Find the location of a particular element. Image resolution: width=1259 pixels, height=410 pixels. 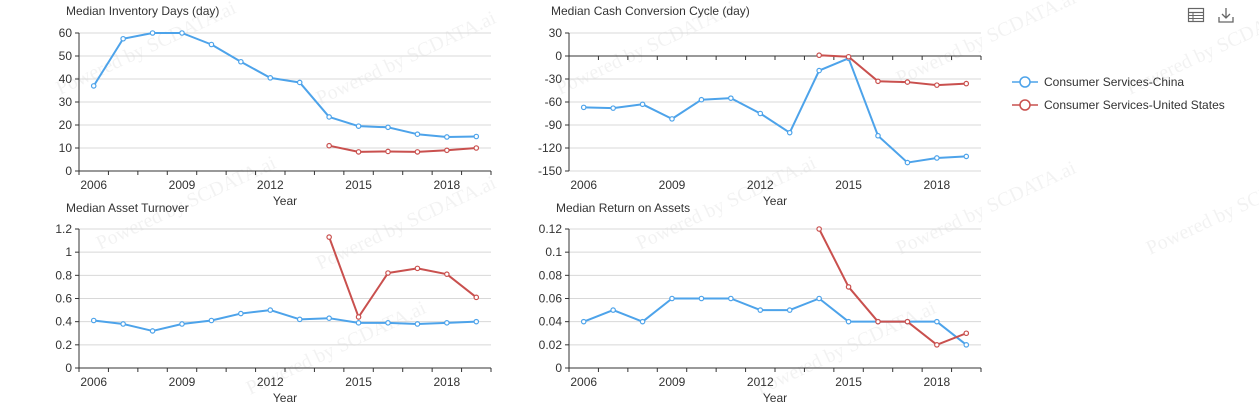

x-tick-label: 2015 is located at coordinates (358, 185).